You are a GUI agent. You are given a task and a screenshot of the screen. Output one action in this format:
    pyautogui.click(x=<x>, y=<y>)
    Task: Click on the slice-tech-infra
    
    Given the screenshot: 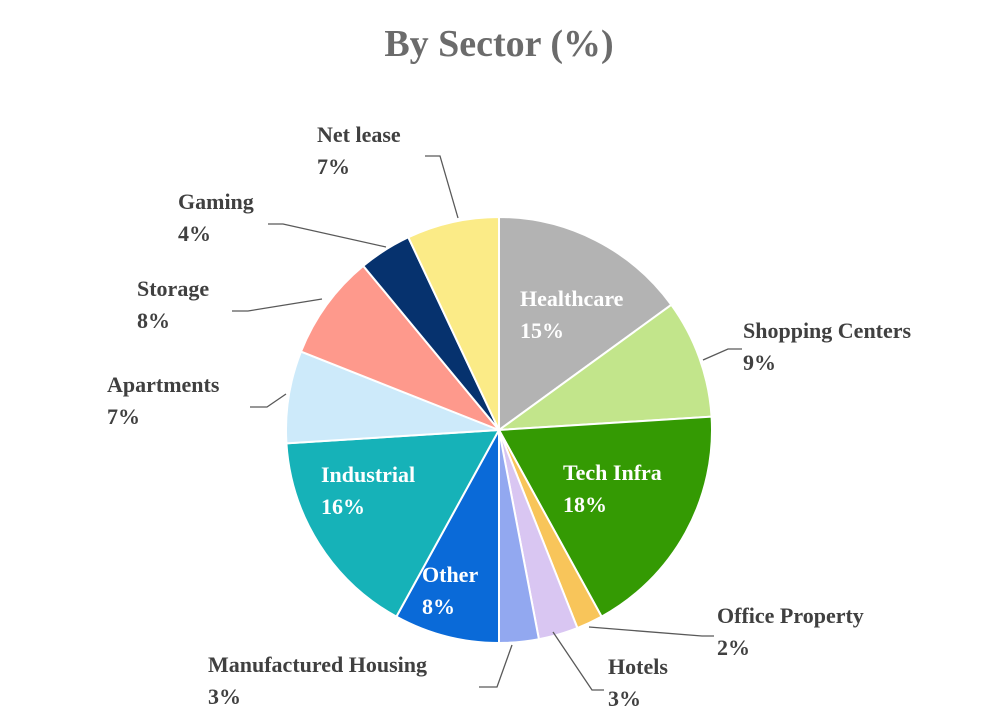 What is the action you would take?
    pyautogui.click(x=605, y=517)
    